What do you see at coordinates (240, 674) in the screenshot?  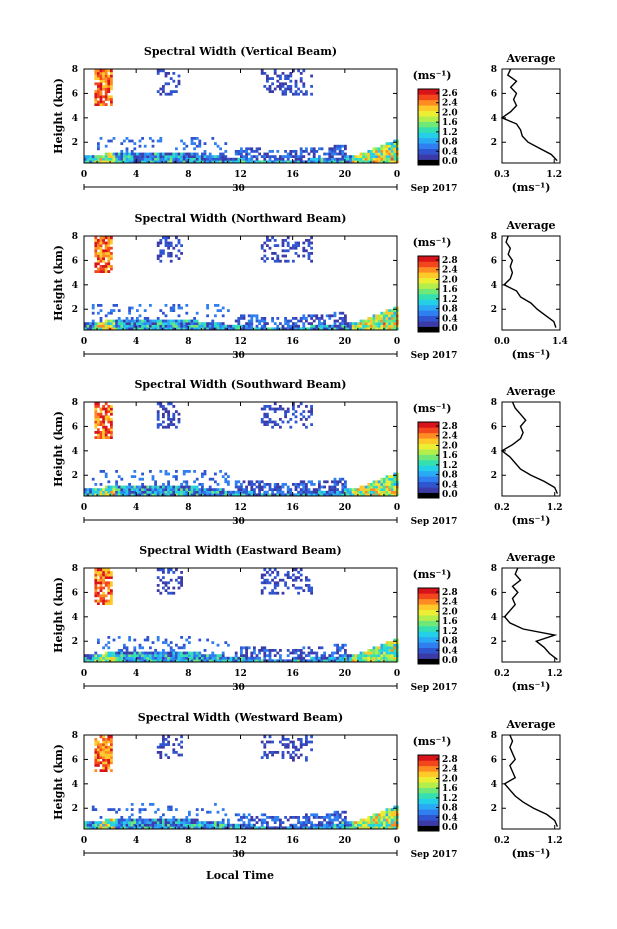 I see `x-tick-label: 12` at bounding box center [240, 674].